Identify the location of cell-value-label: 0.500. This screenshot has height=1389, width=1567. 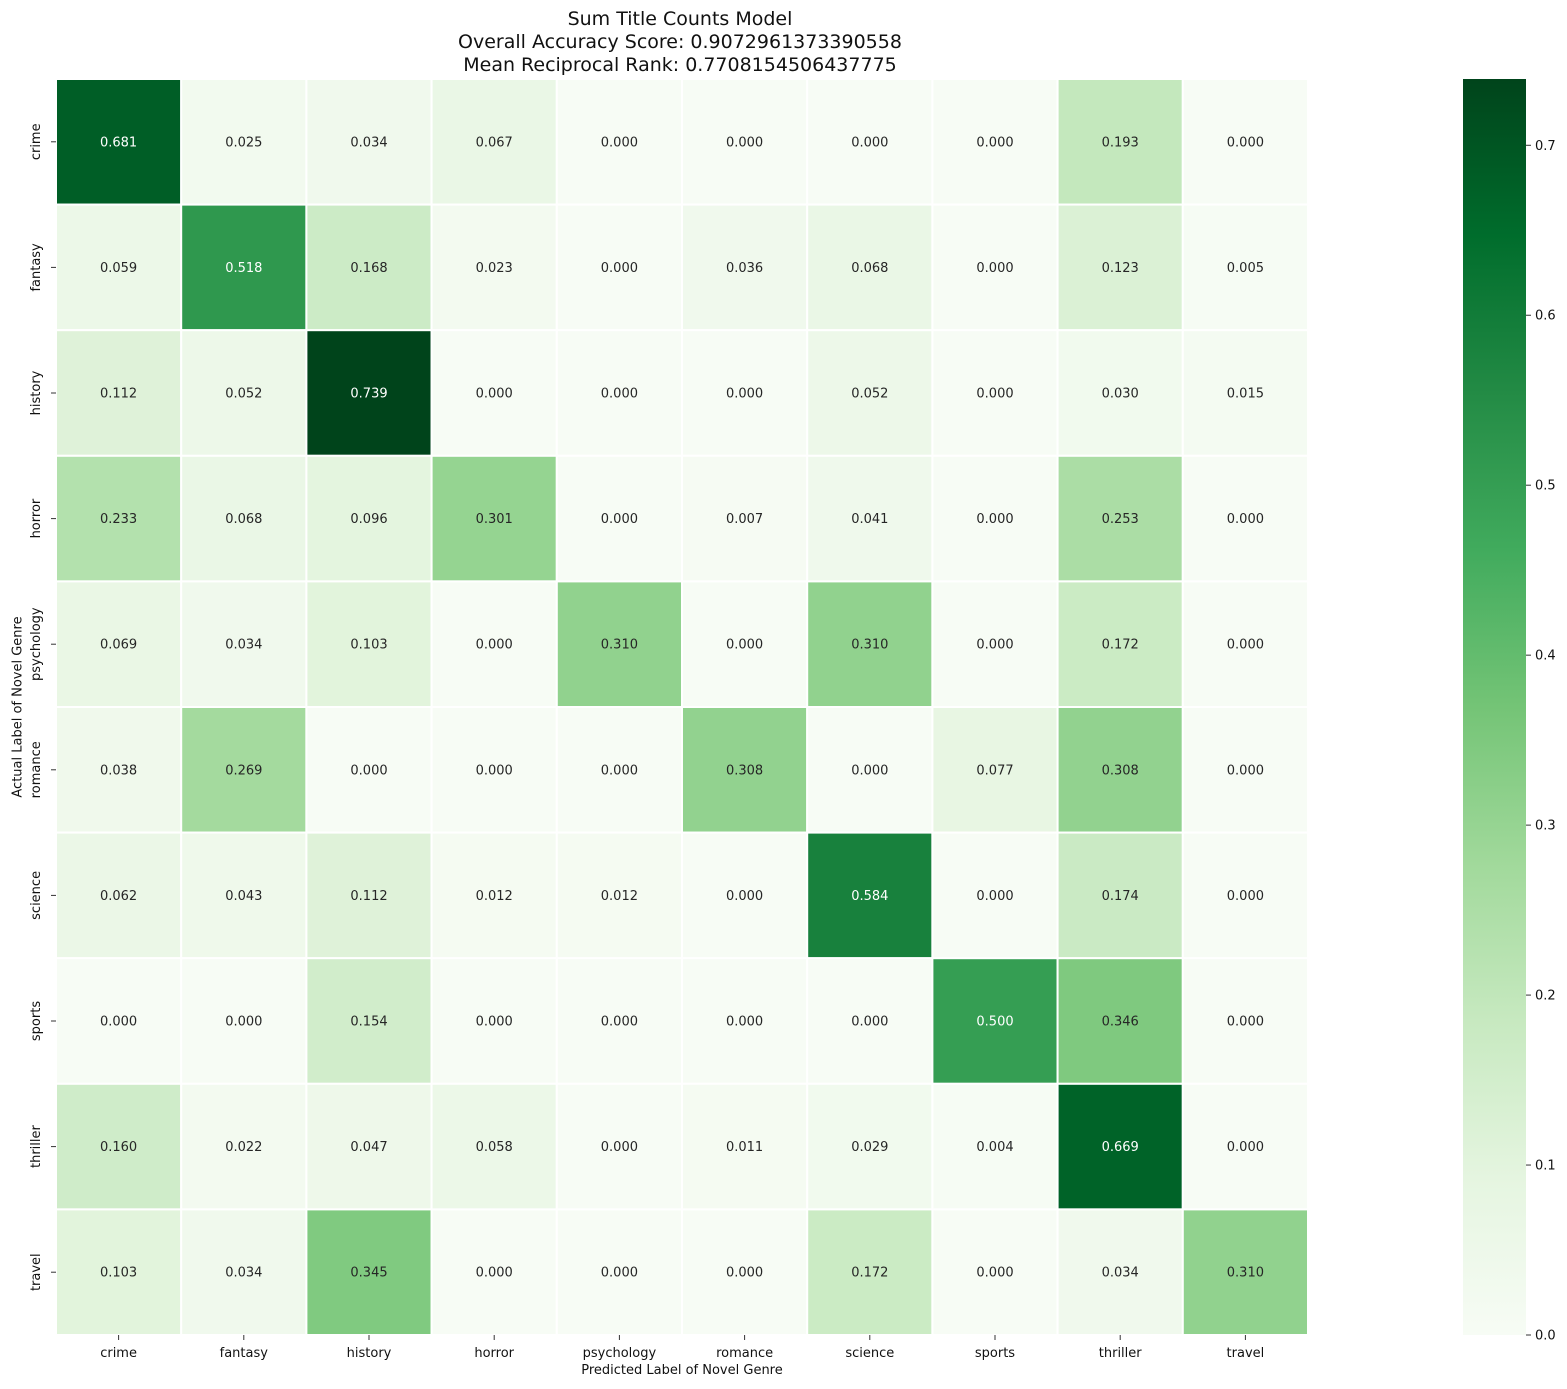
(994, 1022).